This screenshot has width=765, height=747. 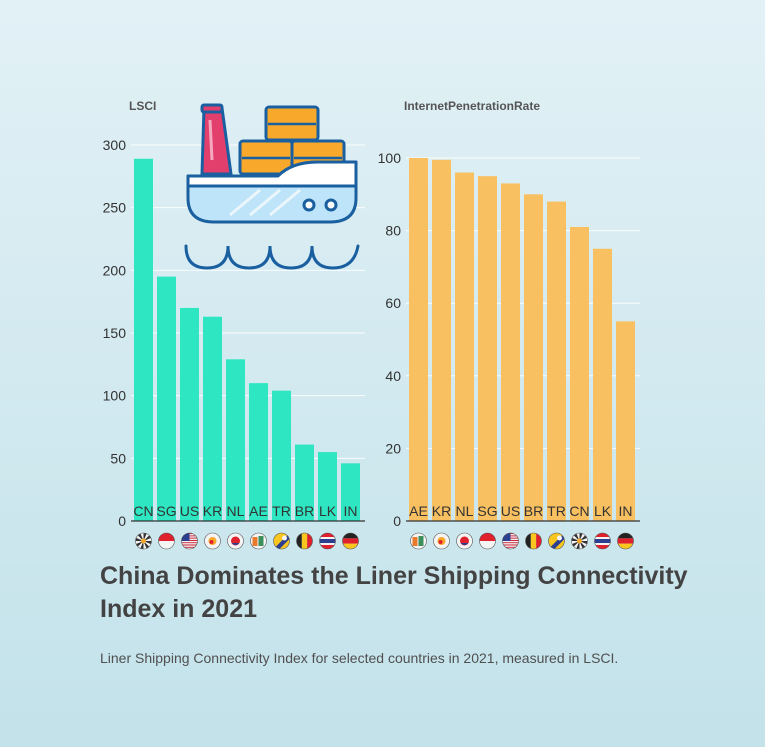 I want to click on y-tick-label: 250, so click(x=115, y=208).